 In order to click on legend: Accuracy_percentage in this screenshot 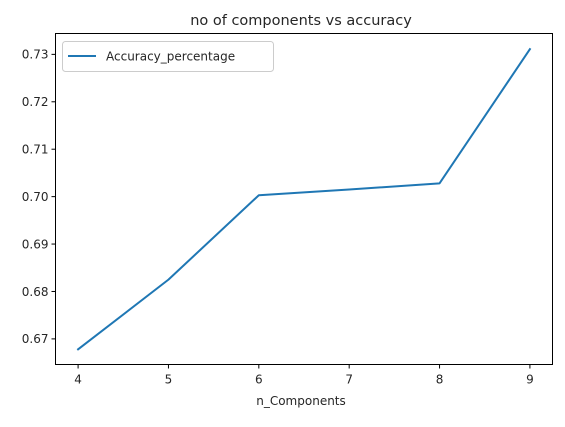, I will do `click(168, 56)`.